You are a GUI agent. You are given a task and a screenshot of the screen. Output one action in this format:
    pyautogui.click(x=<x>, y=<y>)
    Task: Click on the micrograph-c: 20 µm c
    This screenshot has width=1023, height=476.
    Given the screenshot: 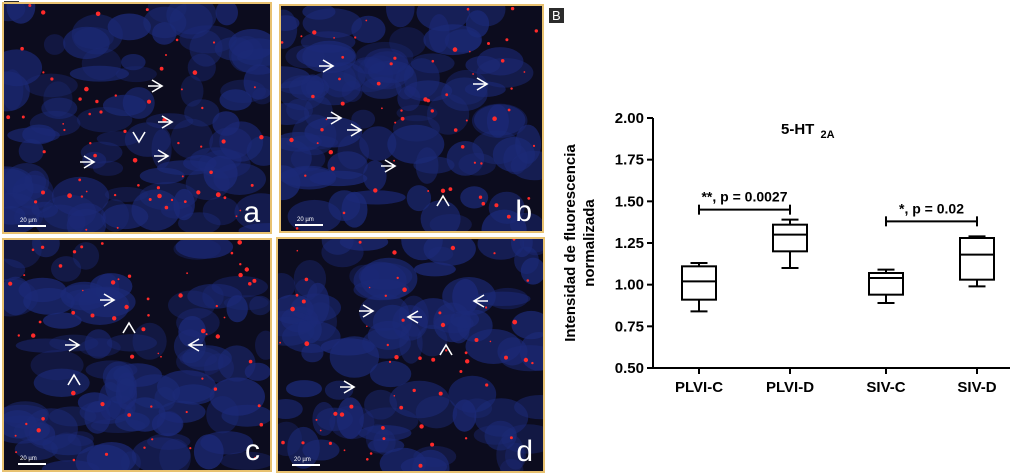 What is the action you would take?
    pyautogui.click(x=137, y=355)
    